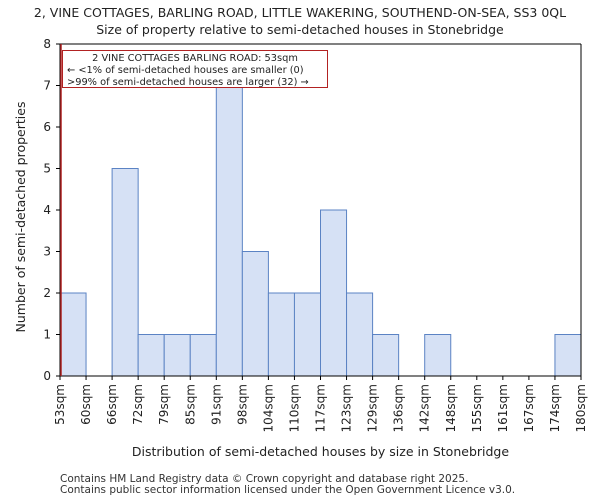 The width and height of the screenshot is (600, 500). Describe the element at coordinates (60, 404) in the screenshot. I see `x-tick-label-53sqm: 53sqm` at that location.